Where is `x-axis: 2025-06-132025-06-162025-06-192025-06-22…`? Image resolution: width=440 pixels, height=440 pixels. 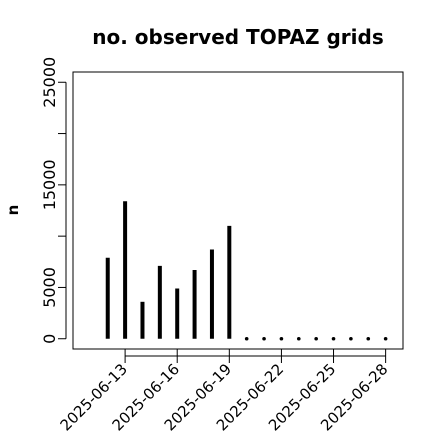 x-axis: 2025-06-132025-06-162025-06-192025-06-22… is located at coordinates (224, 391).